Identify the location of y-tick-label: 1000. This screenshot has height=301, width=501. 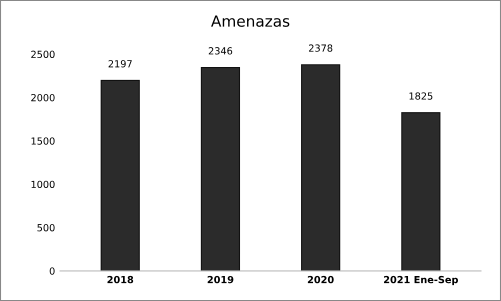
(43, 184).